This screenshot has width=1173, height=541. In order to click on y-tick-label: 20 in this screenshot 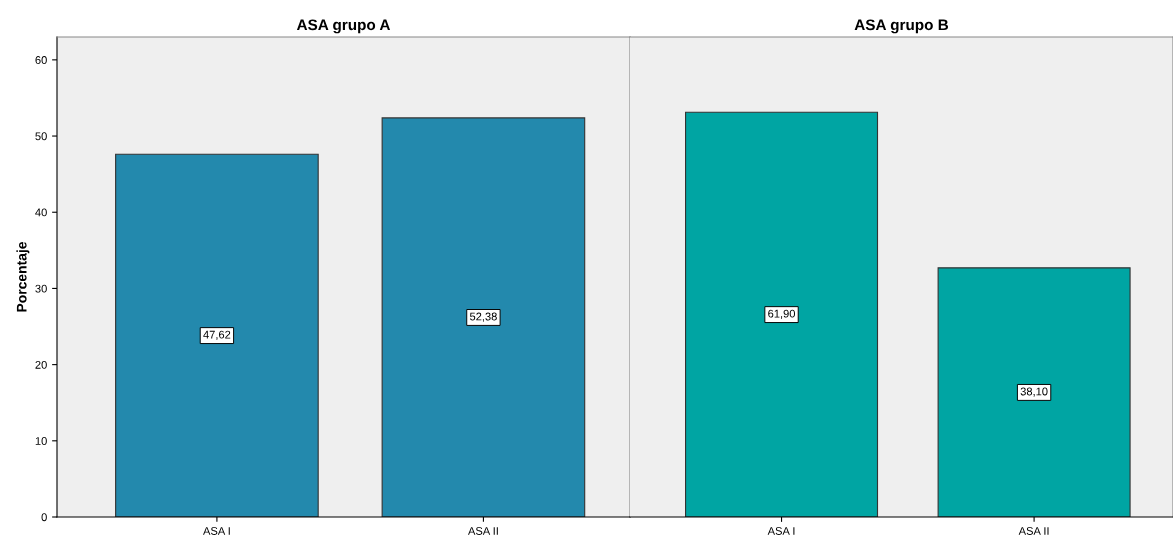, I will do `click(41, 364)`.